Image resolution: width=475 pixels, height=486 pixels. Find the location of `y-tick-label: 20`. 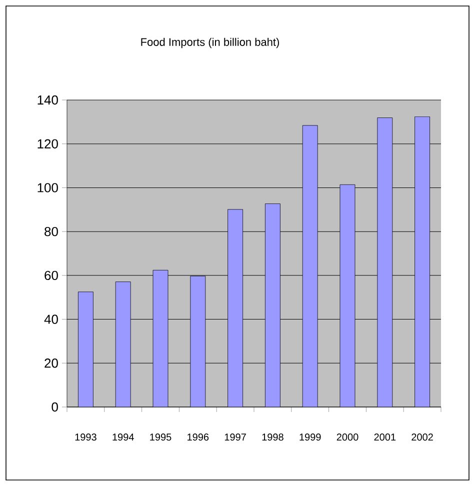

y-tick-label: 20 is located at coordinates (51, 363).